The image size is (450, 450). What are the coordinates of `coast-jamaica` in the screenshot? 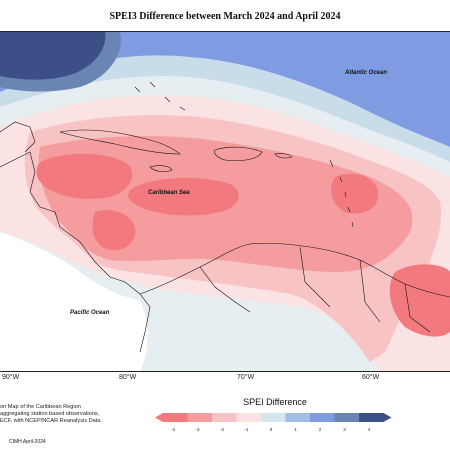 It's located at (161, 168).